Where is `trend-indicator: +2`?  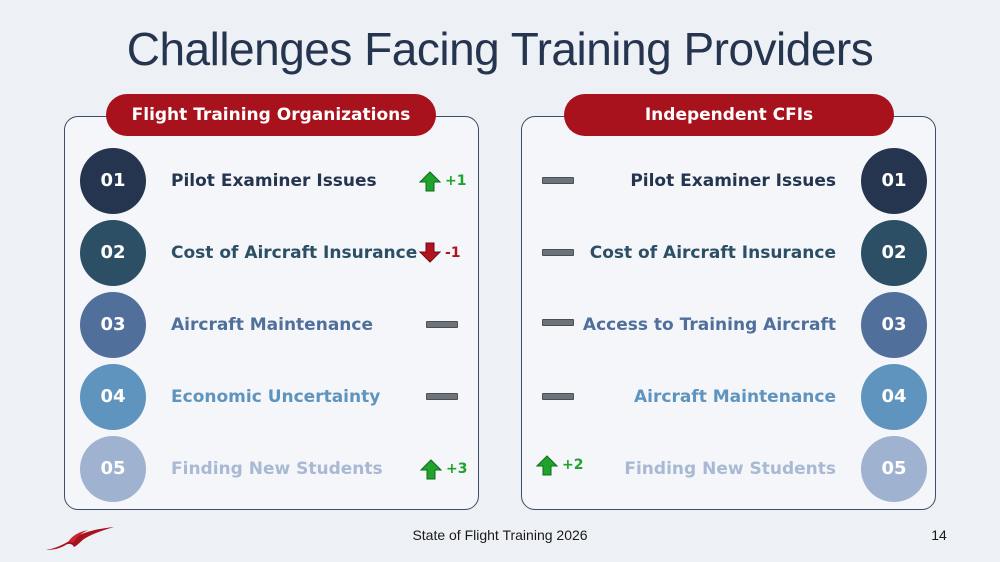 trend-indicator: +2 is located at coordinates (559, 465).